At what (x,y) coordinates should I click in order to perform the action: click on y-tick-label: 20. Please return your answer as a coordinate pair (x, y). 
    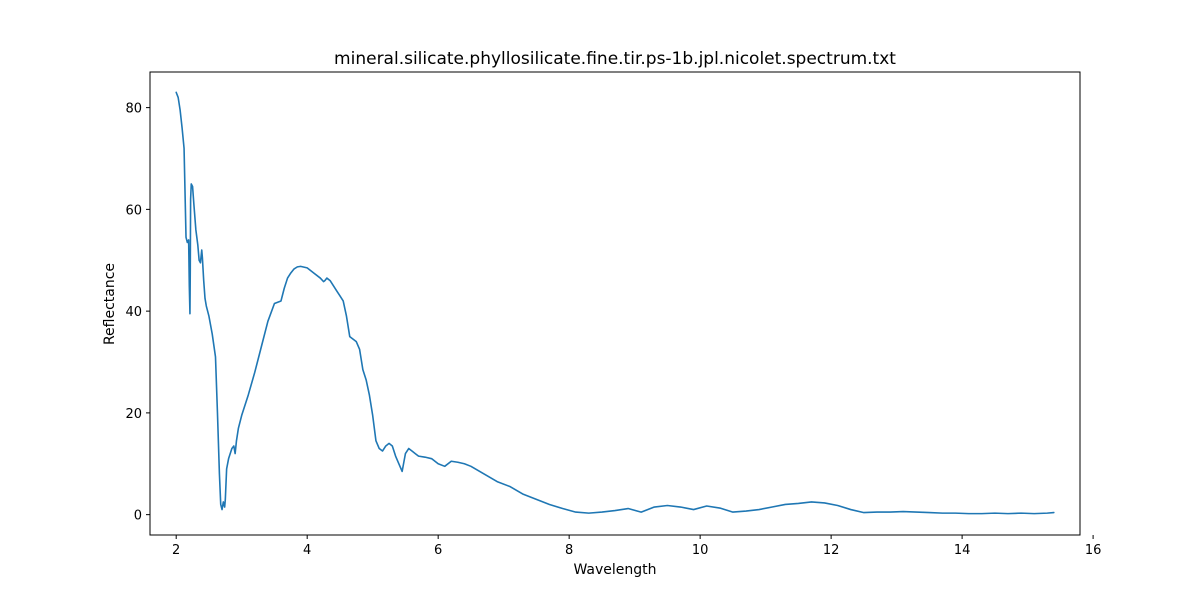
    Looking at the image, I should click on (133, 414).